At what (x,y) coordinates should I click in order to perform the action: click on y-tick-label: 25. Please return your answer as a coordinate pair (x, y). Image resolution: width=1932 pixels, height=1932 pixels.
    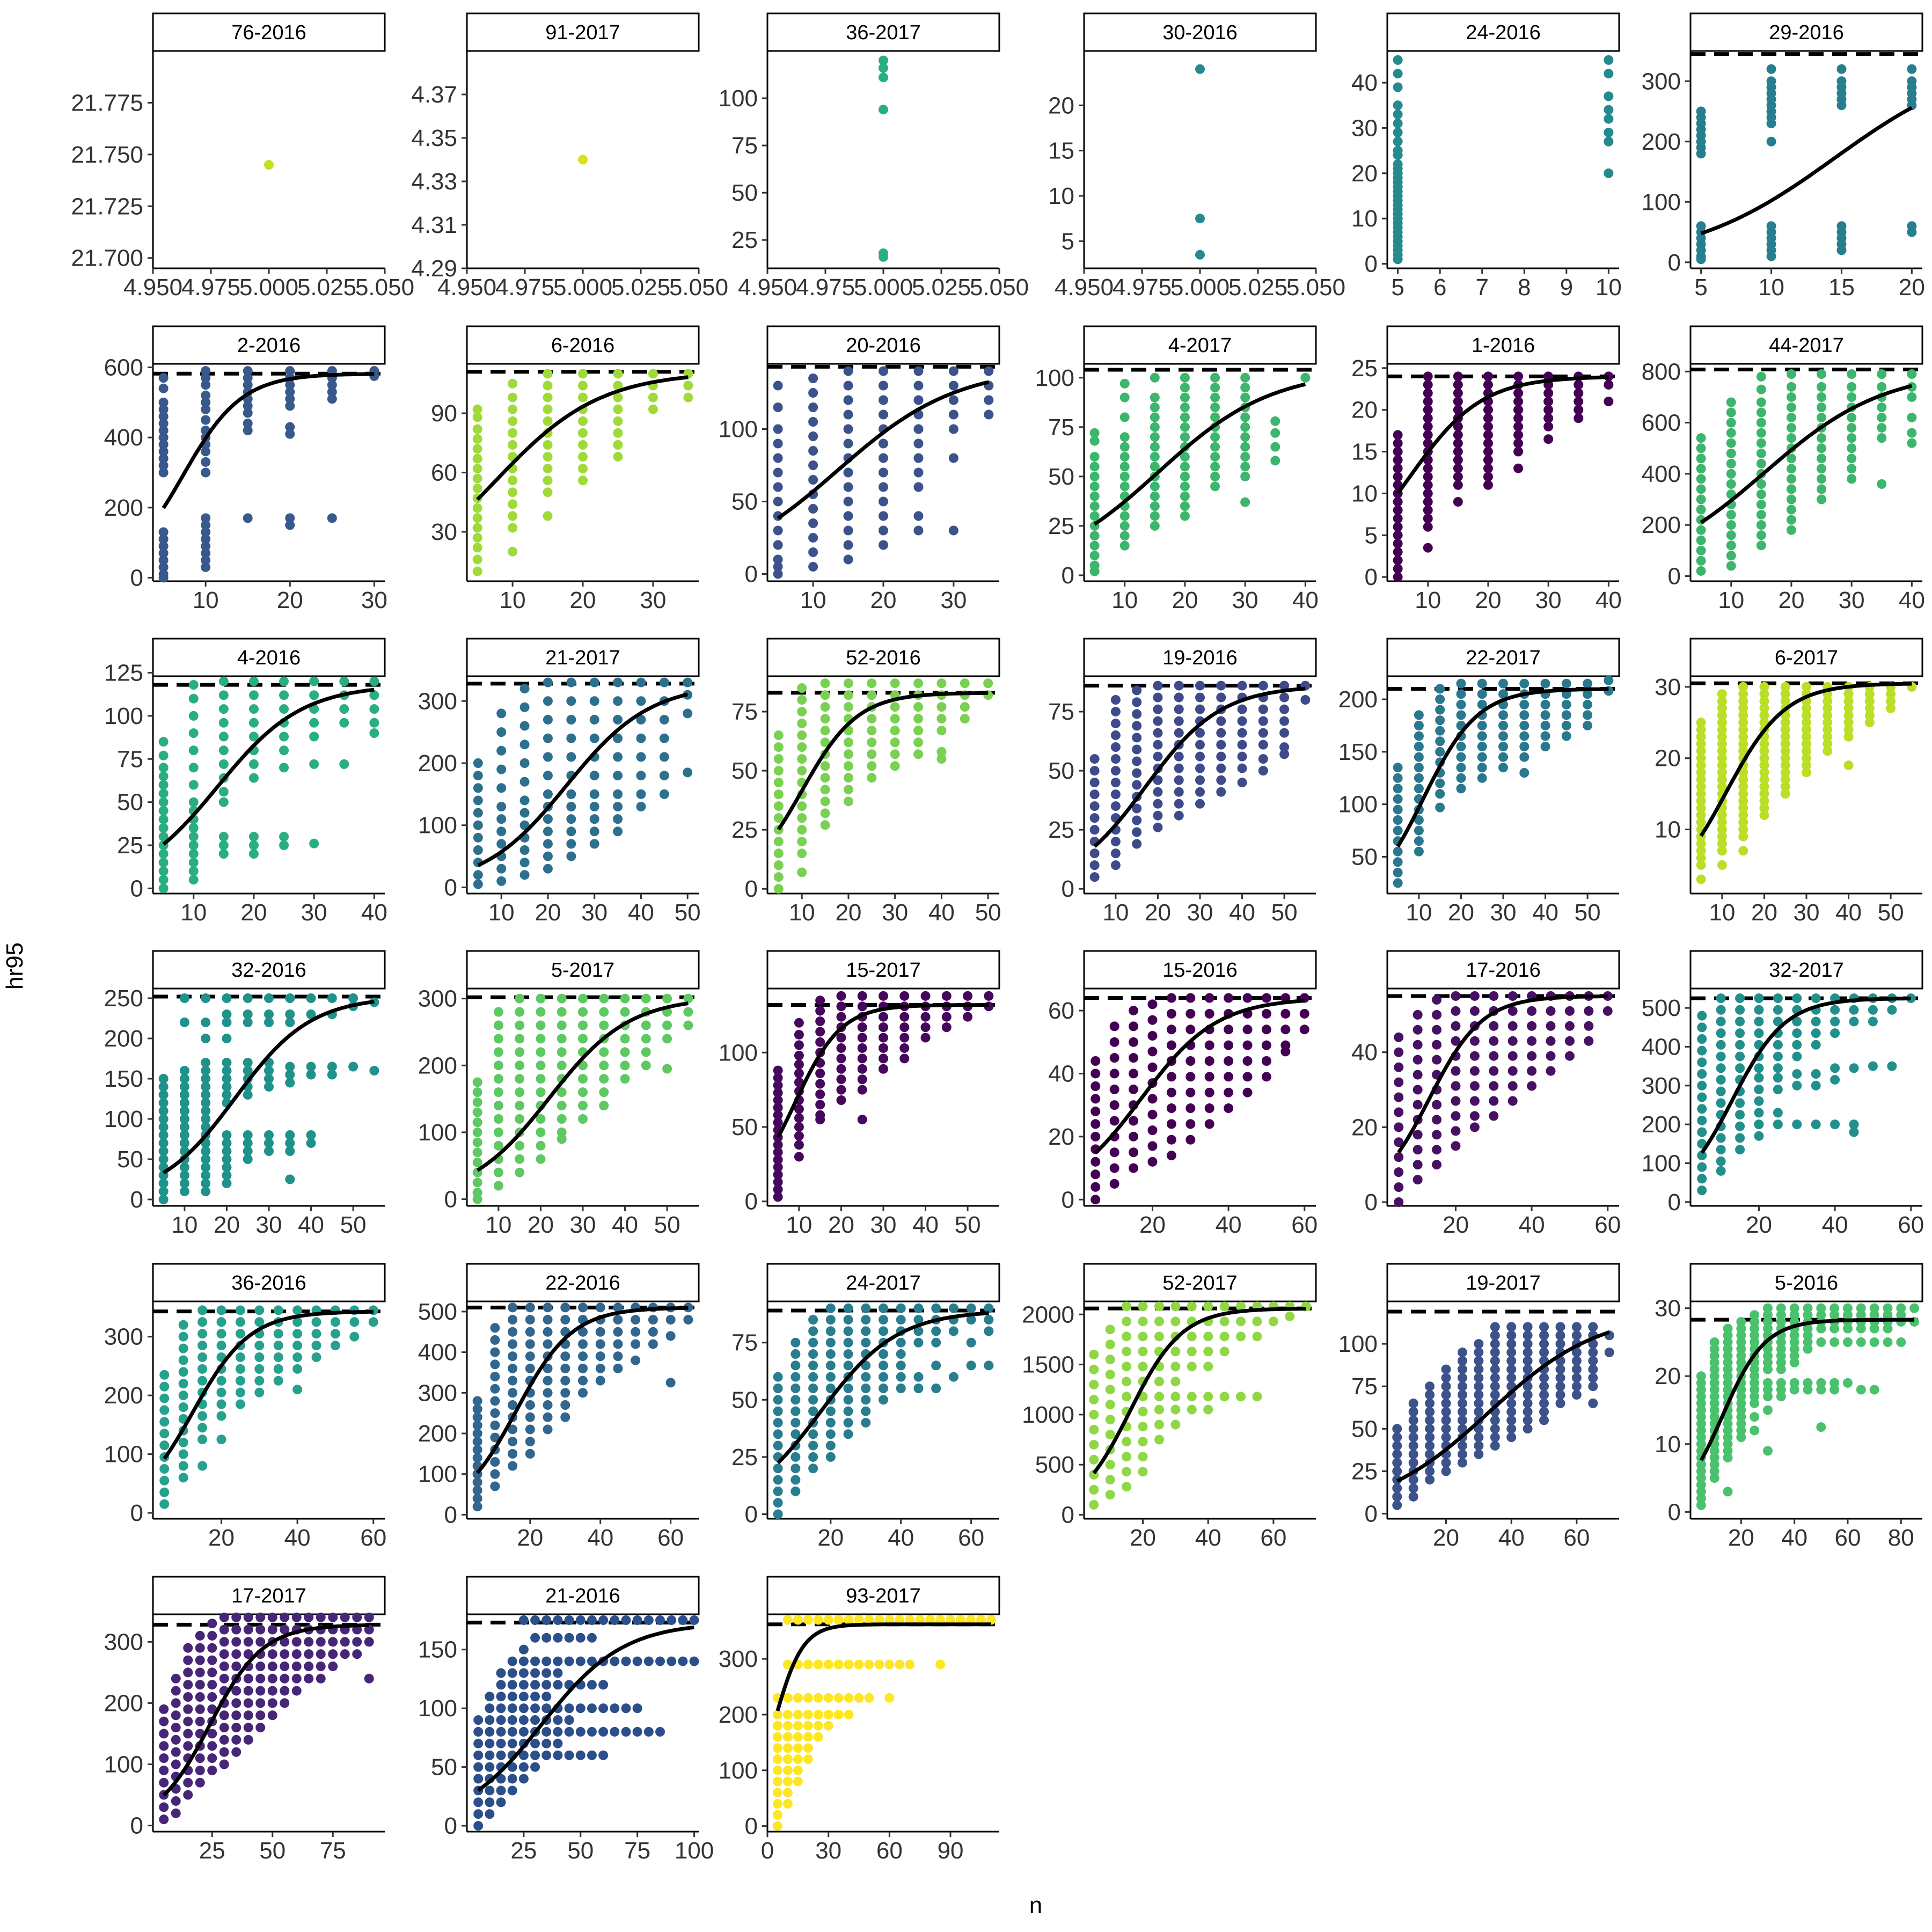
    Looking at the image, I should click on (744, 830).